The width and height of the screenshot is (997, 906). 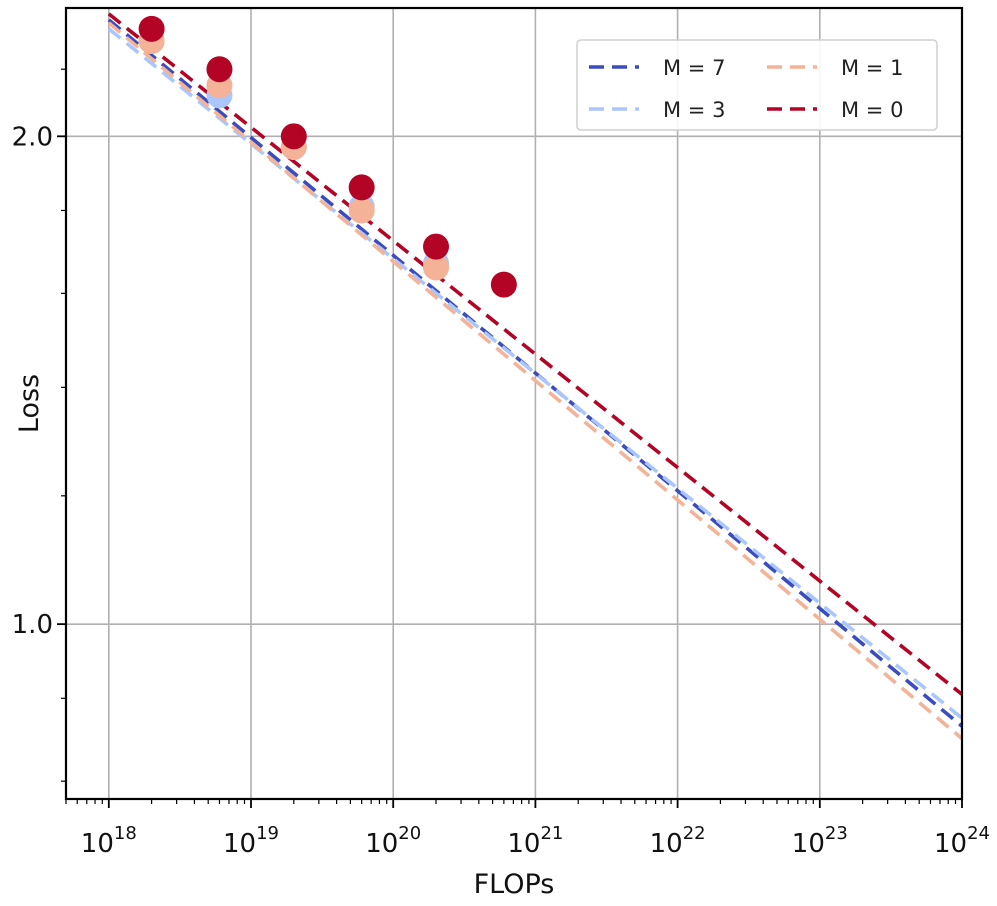 What do you see at coordinates (694, 68) in the screenshot?
I see `legend-label-m-7: M = 7` at bounding box center [694, 68].